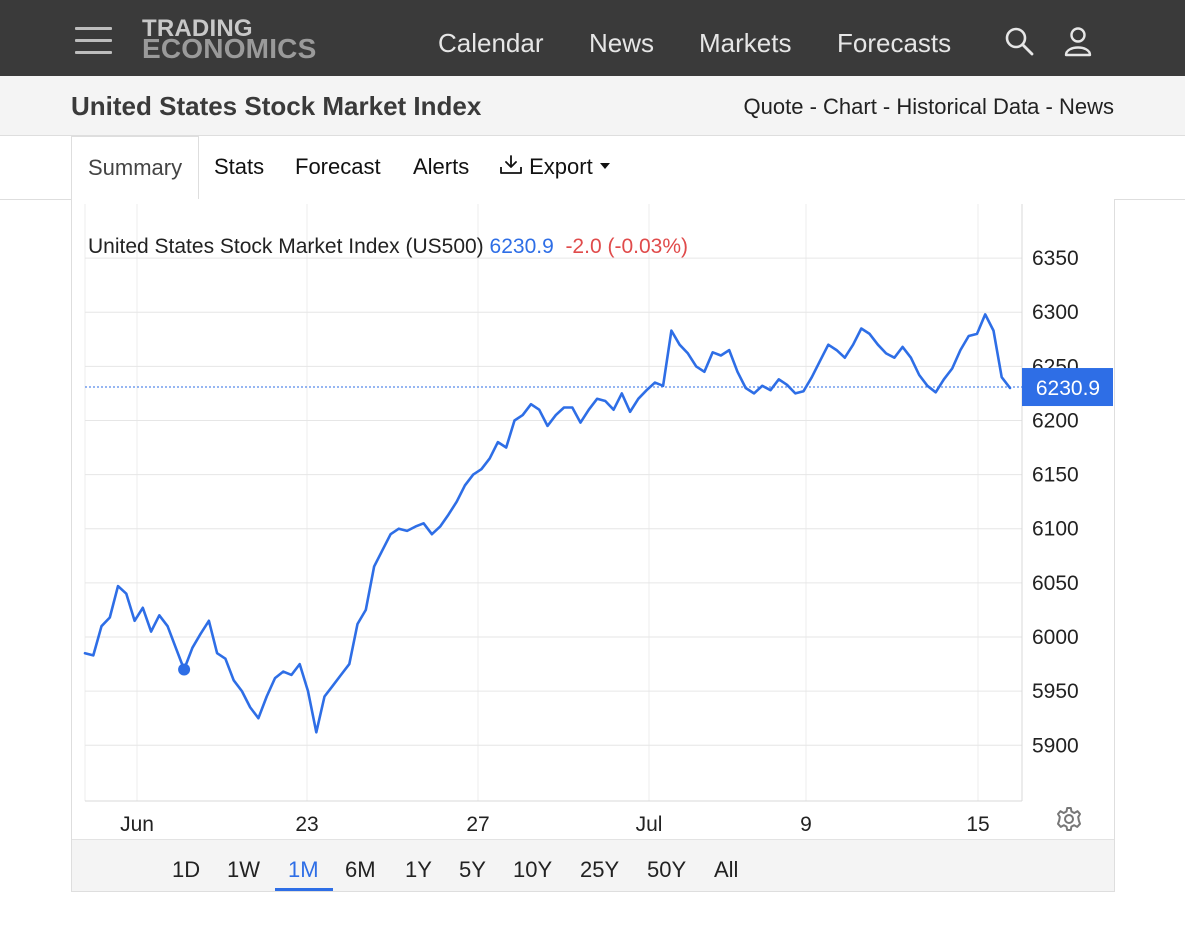 This screenshot has height=925, width=1185. What do you see at coordinates (1055, 420) in the screenshot?
I see `y-tick-label: 6200` at bounding box center [1055, 420].